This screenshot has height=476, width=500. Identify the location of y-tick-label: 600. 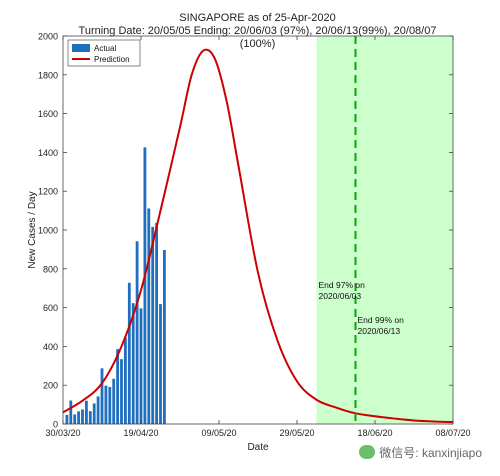
(50, 308).